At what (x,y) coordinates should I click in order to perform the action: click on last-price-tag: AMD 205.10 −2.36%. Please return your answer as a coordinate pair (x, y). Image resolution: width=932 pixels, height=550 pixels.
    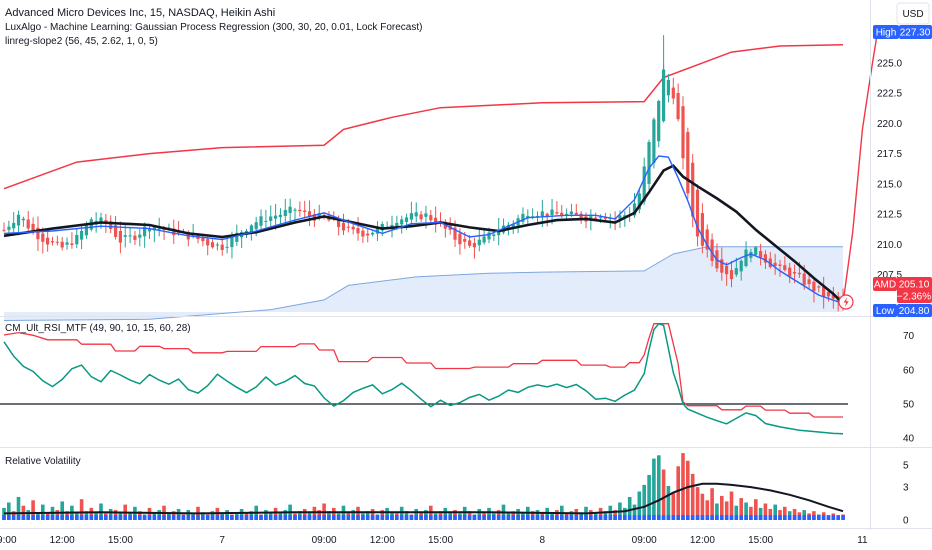
    Looking at the image, I should click on (902, 290).